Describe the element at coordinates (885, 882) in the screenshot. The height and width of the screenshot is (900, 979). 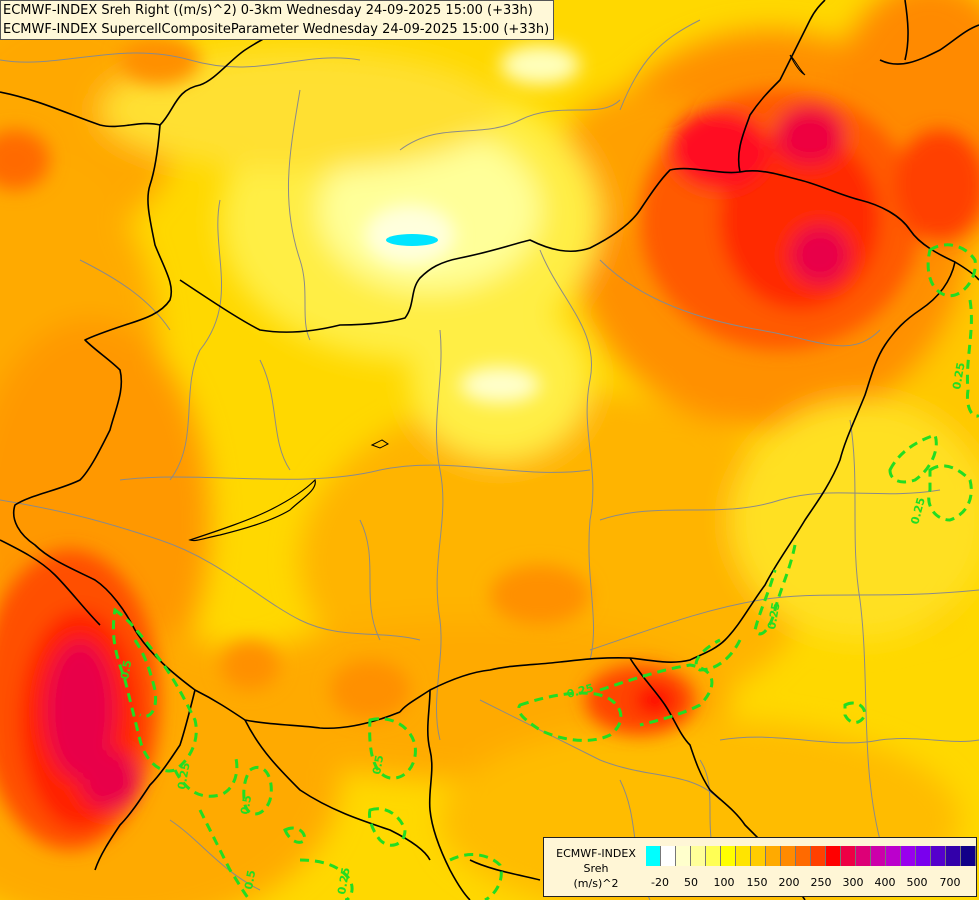
I see `legend-tick-label: 400` at that location.